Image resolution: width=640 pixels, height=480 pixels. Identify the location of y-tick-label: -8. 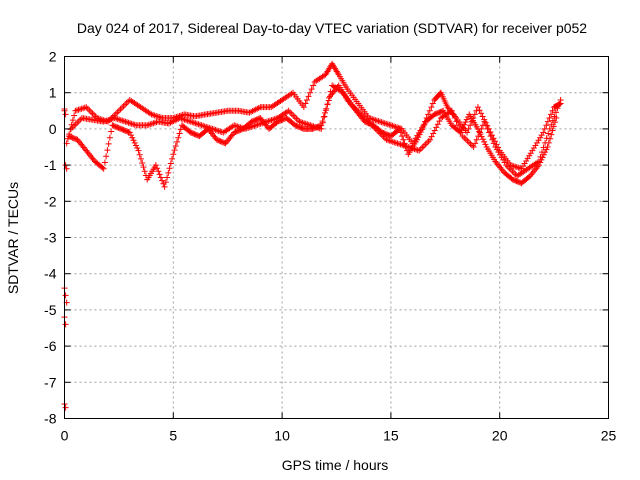
(50, 419).